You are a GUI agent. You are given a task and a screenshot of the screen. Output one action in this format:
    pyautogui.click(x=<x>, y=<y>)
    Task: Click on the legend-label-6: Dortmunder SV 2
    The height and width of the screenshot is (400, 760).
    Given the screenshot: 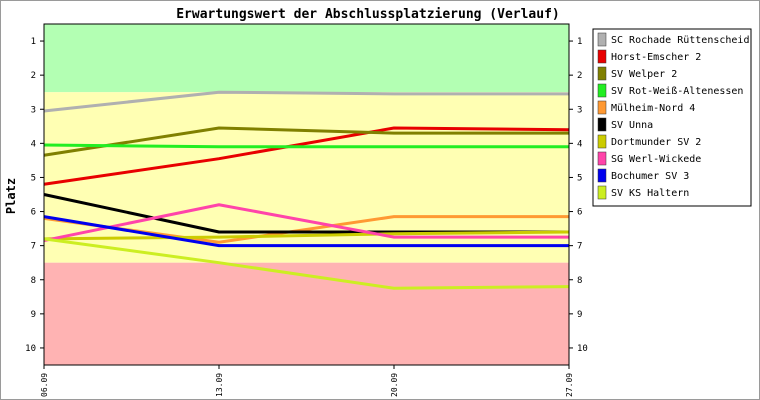 What is the action you would take?
    pyautogui.click(x=656, y=142)
    